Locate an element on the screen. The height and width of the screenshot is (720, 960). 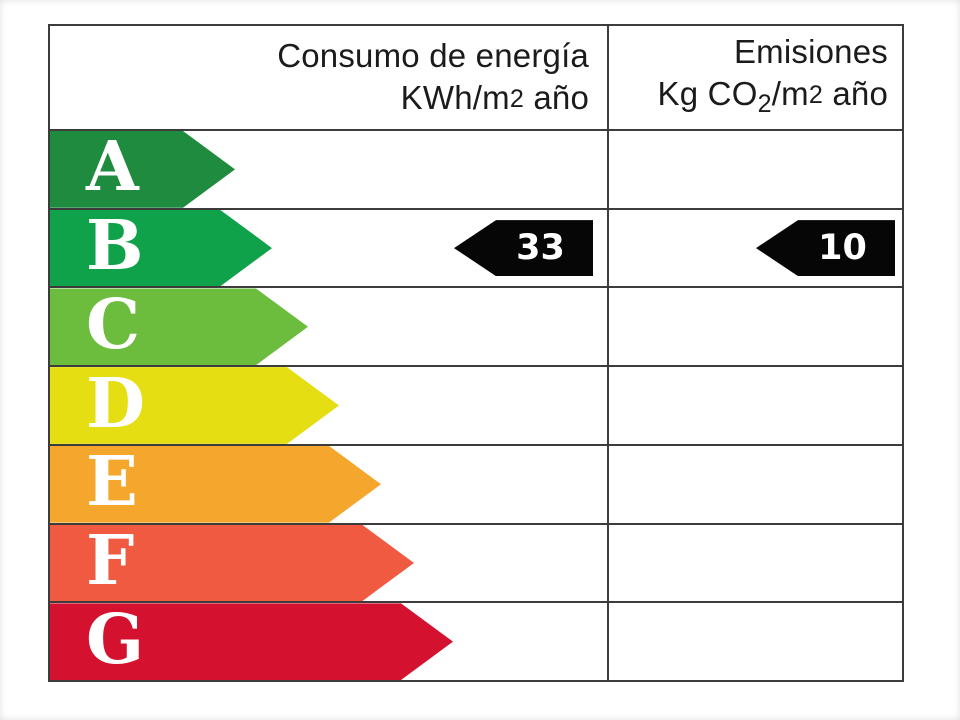
grade-a-letter: A is located at coordinates (112, 167).